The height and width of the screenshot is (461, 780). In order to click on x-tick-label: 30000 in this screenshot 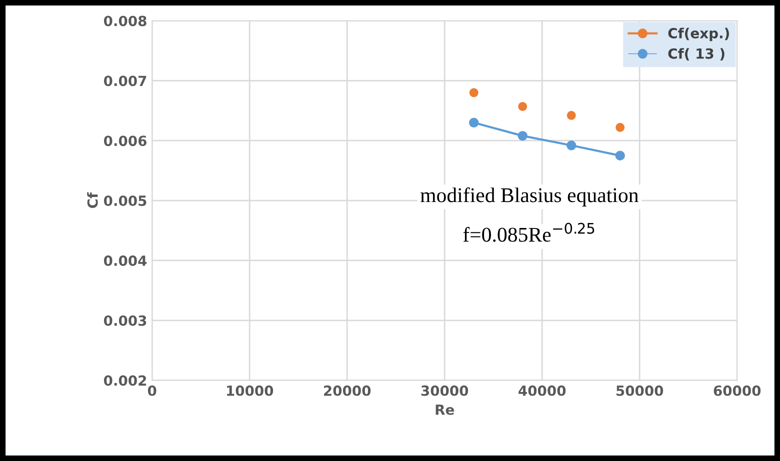, I will do `click(444, 390)`.